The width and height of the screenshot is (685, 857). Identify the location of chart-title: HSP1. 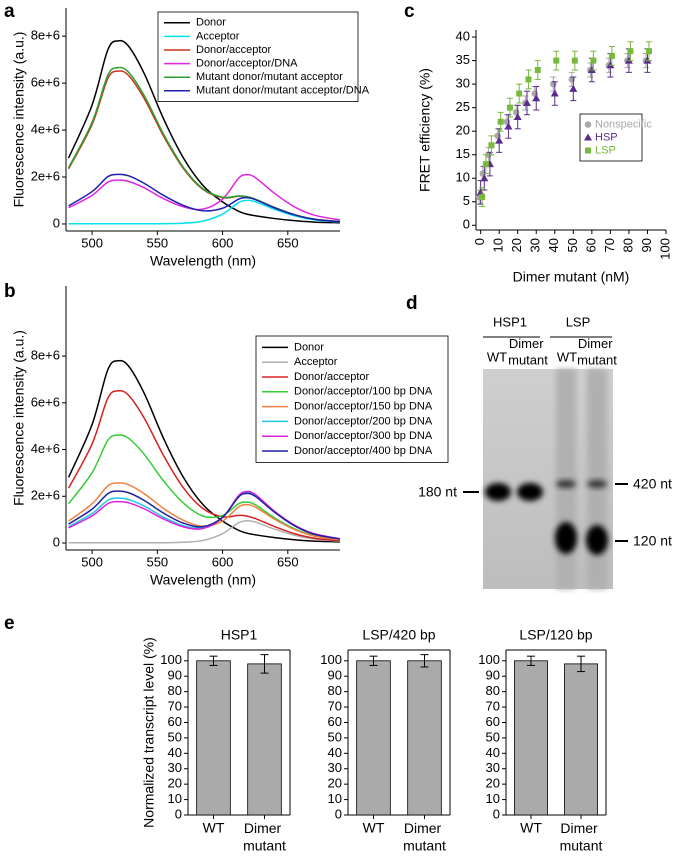
(239, 635).